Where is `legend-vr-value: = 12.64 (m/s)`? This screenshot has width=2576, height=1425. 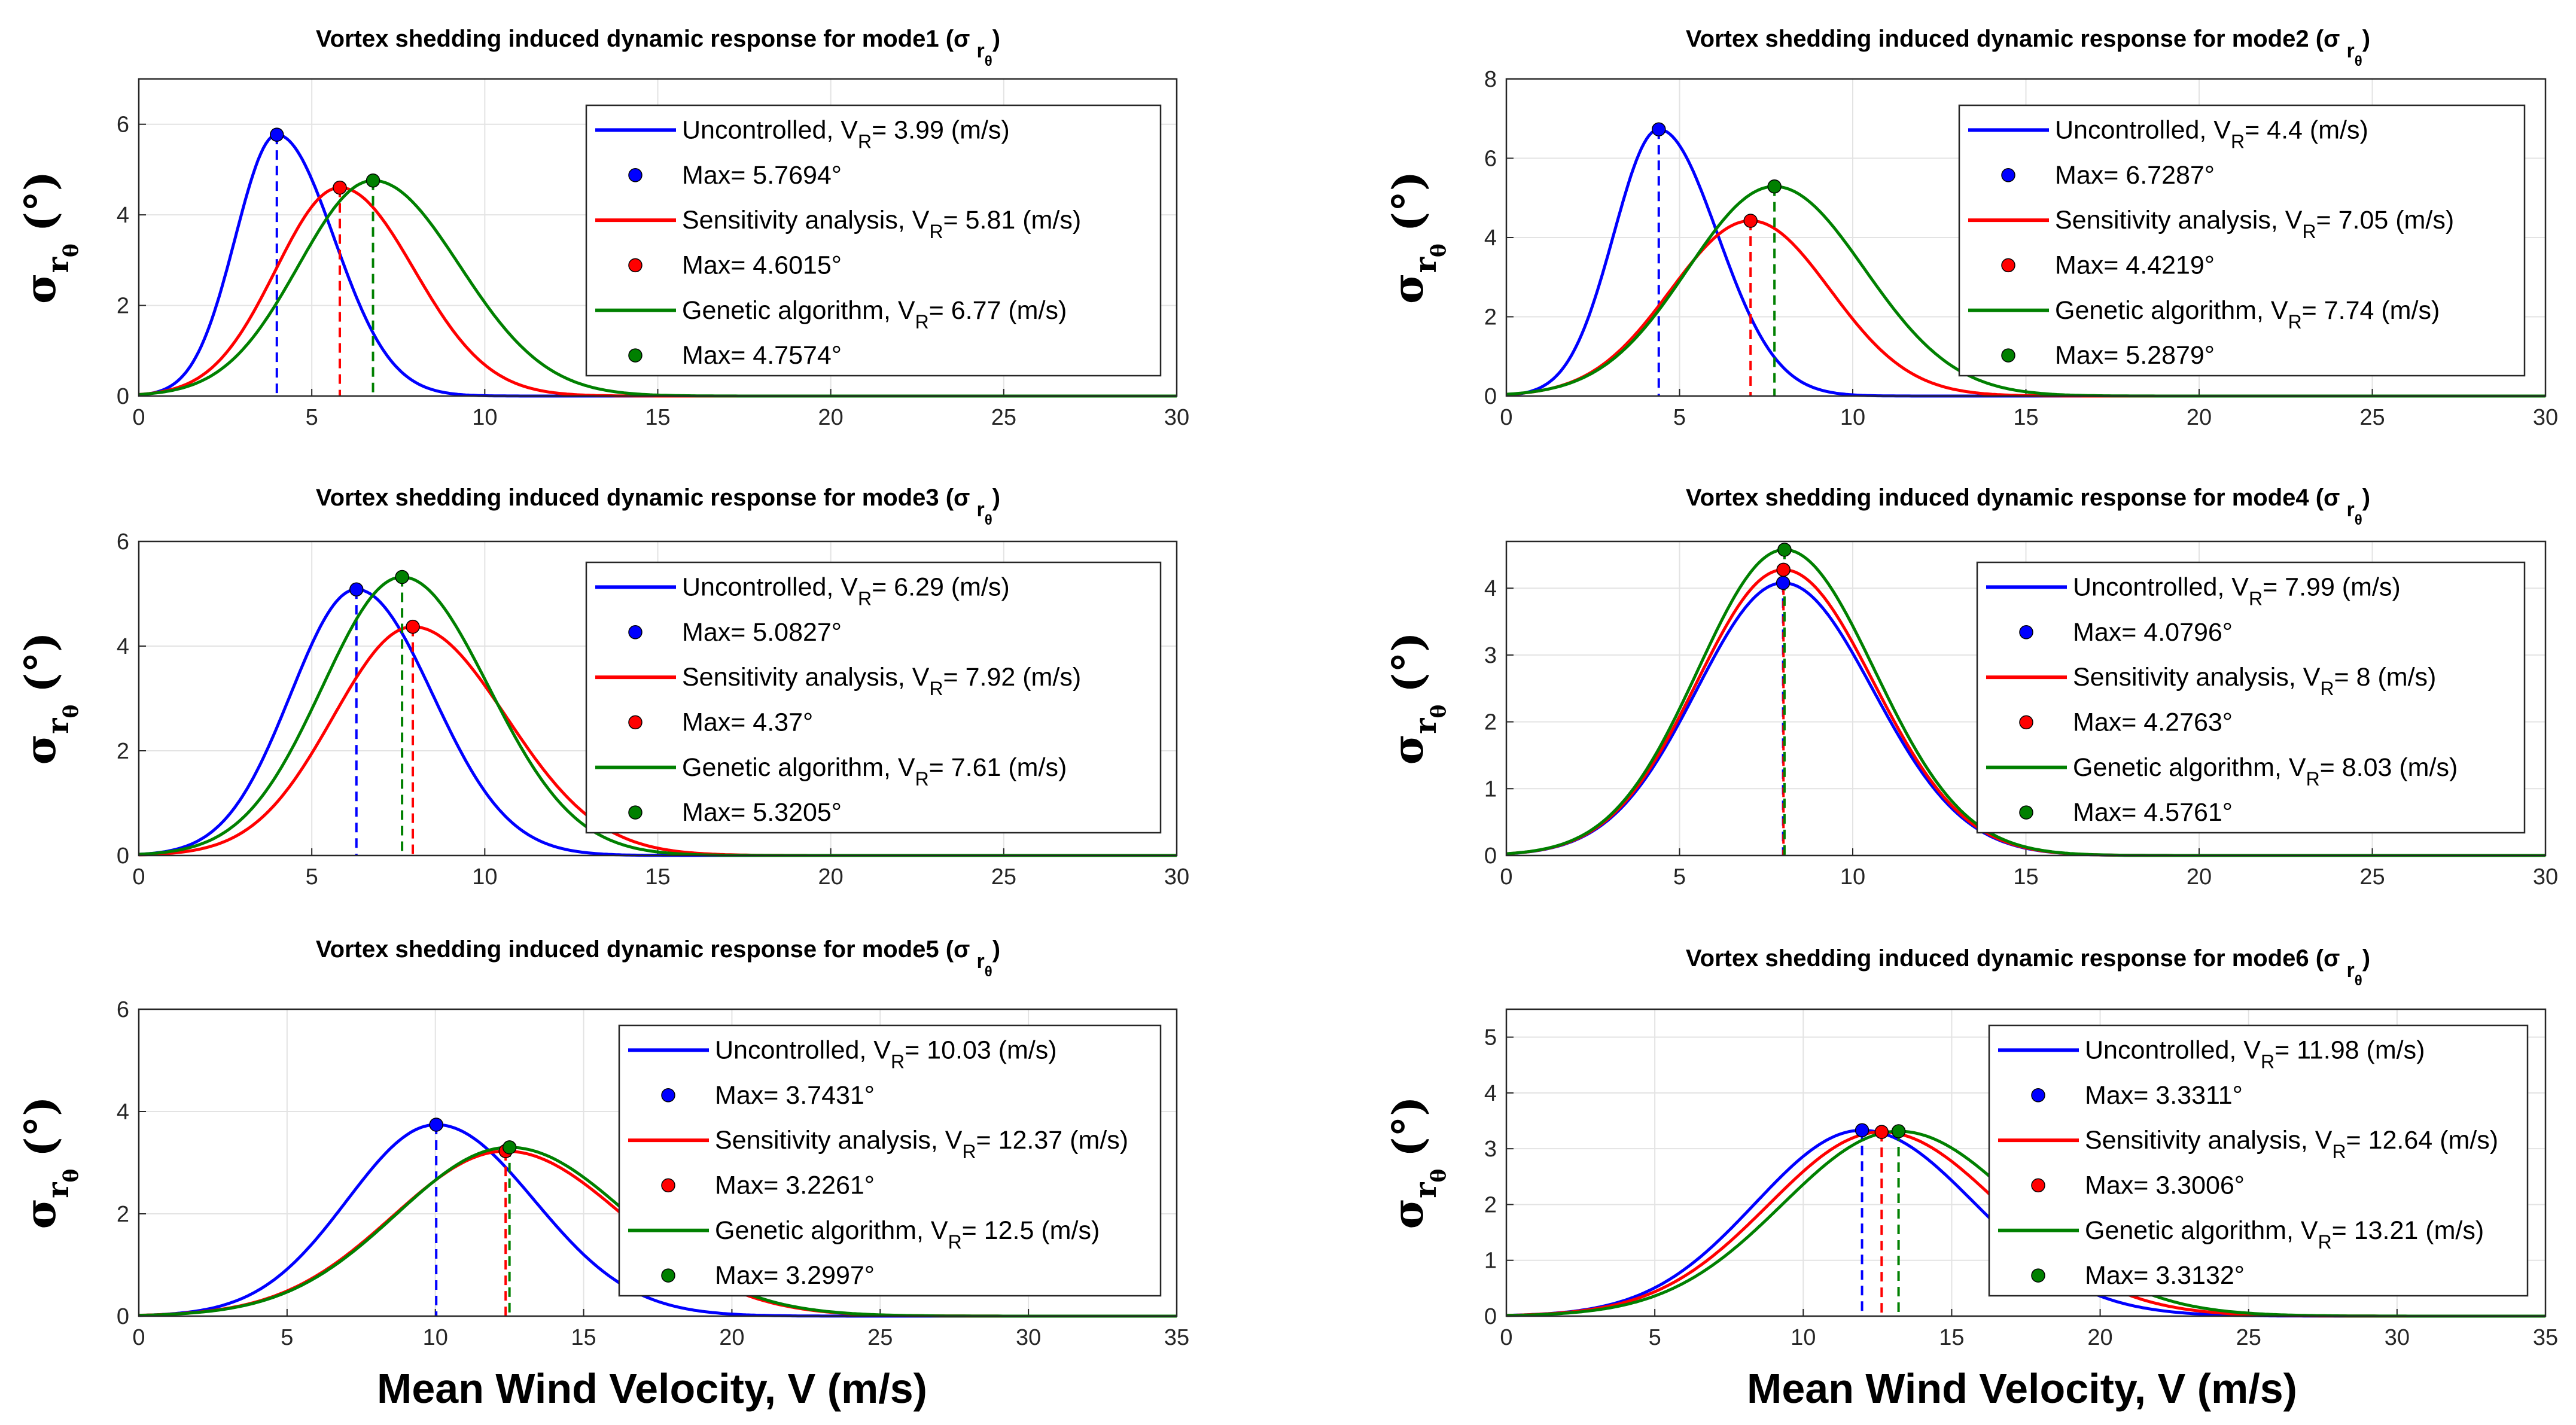
legend-vr-value: = 12.64 (m/s) is located at coordinates (2422, 1140).